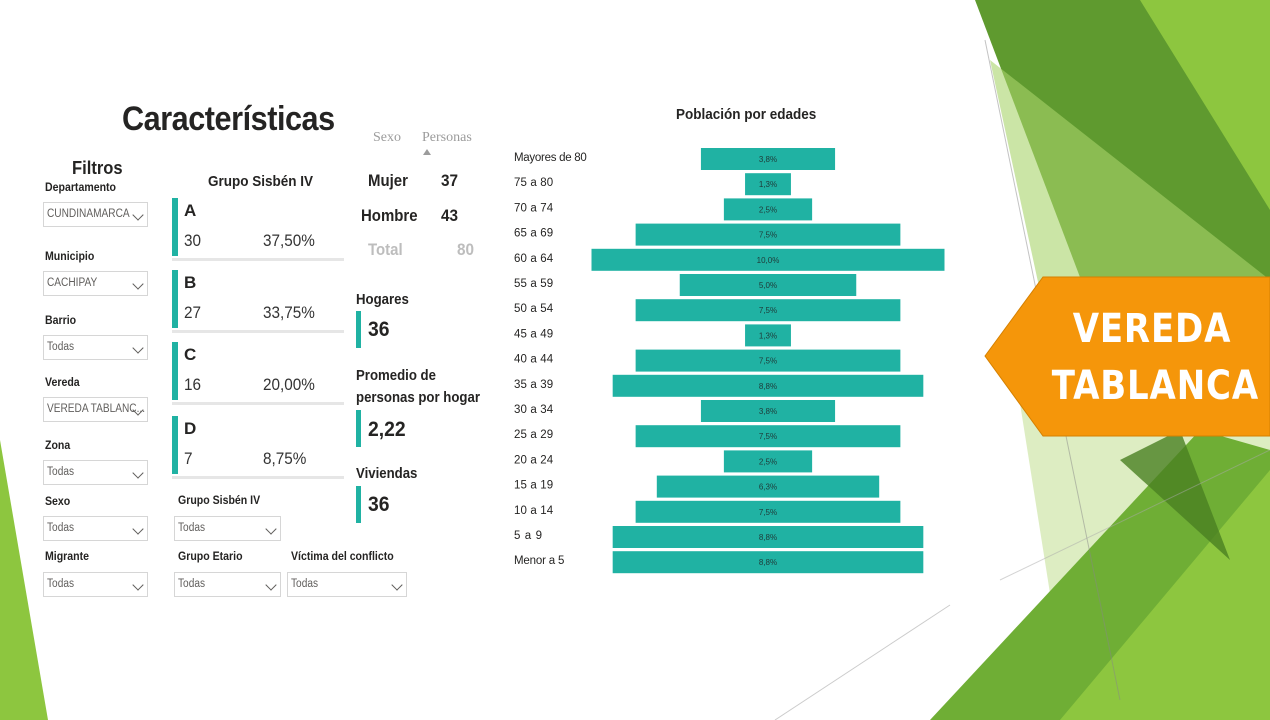 This screenshot has width=1270, height=720. I want to click on sisben-card-b: B 27 33,75%, so click(258, 302).